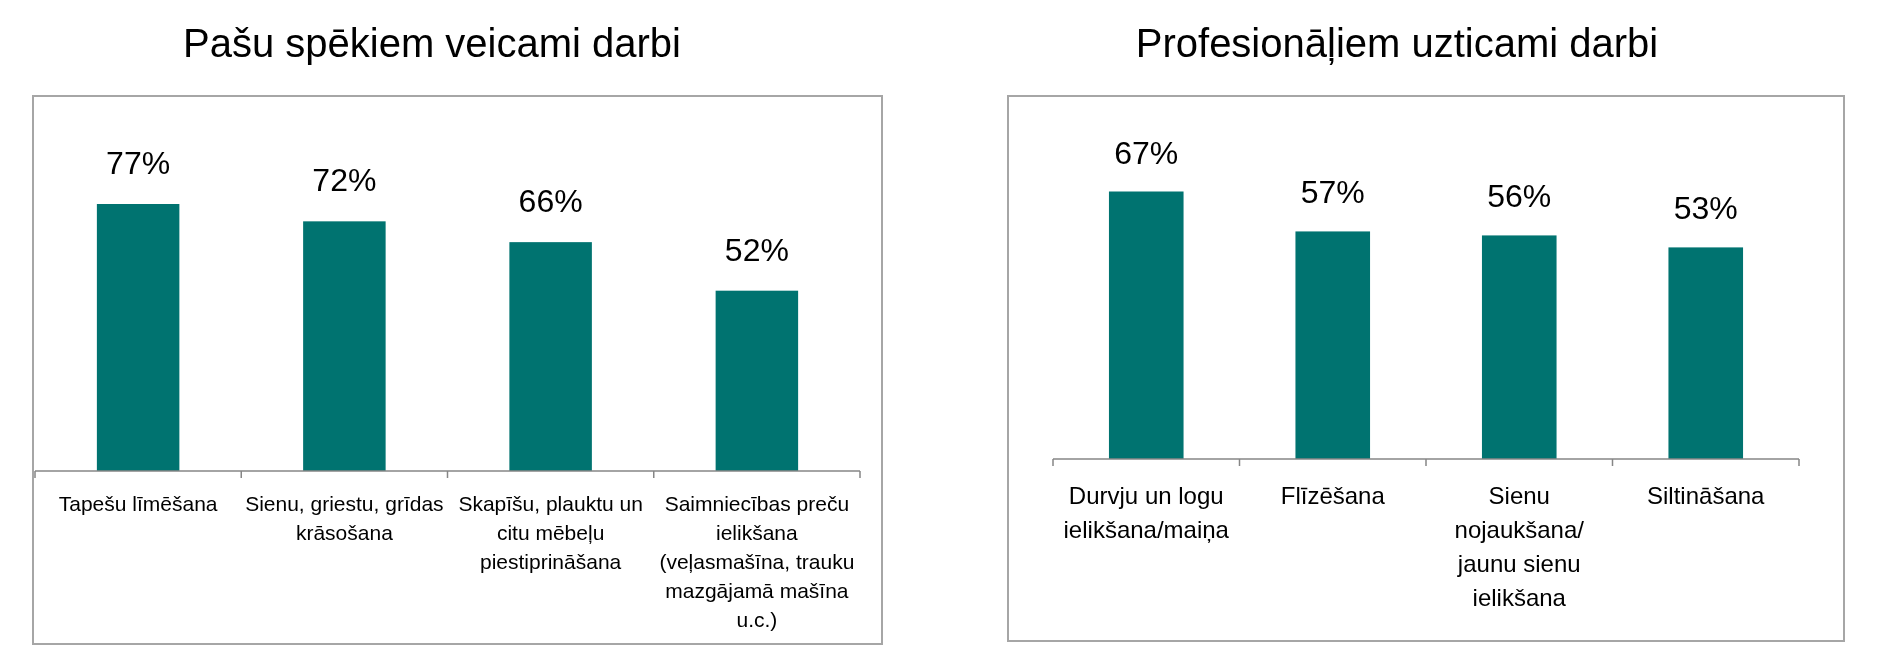 Image resolution: width=1886 pixels, height=652 pixels. What do you see at coordinates (1146, 152) in the screenshot?
I see `data-label: 67%` at bounding box center [1146, 152].